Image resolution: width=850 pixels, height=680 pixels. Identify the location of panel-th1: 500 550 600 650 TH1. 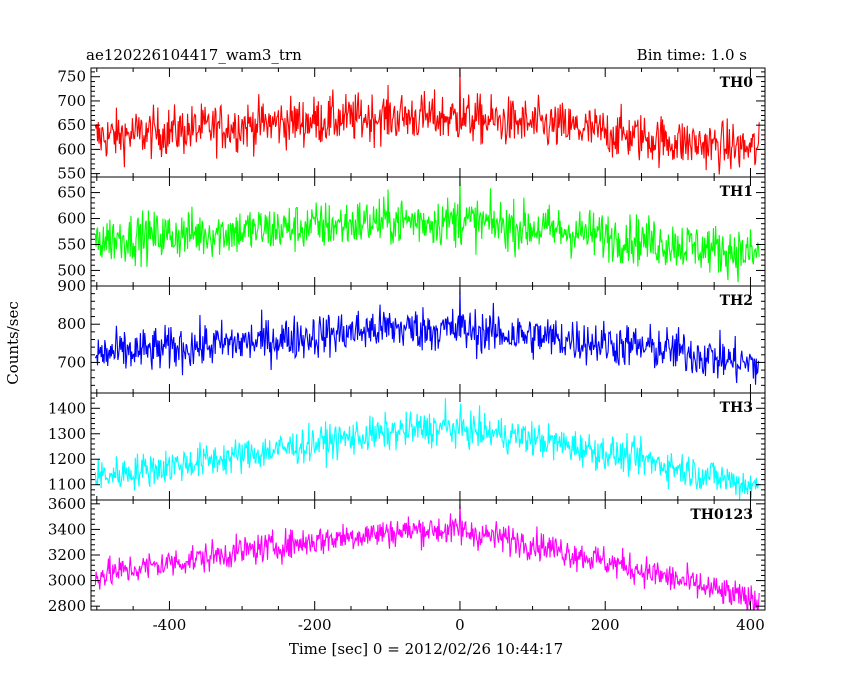
(411, 231).